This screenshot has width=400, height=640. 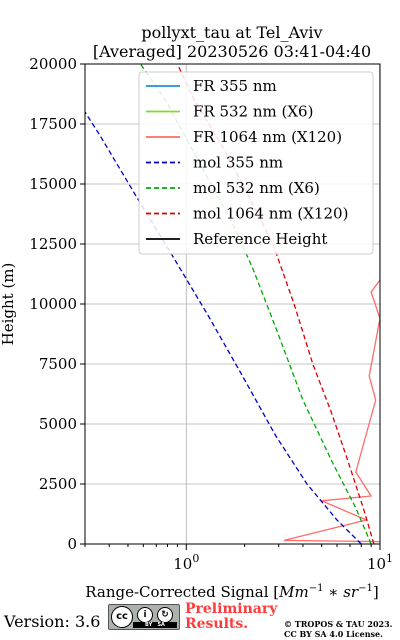 What do you see at coordinates (53, 244) in the screenshot?
I see `y-tick-label: 12500` at bounding box center [53, 244].